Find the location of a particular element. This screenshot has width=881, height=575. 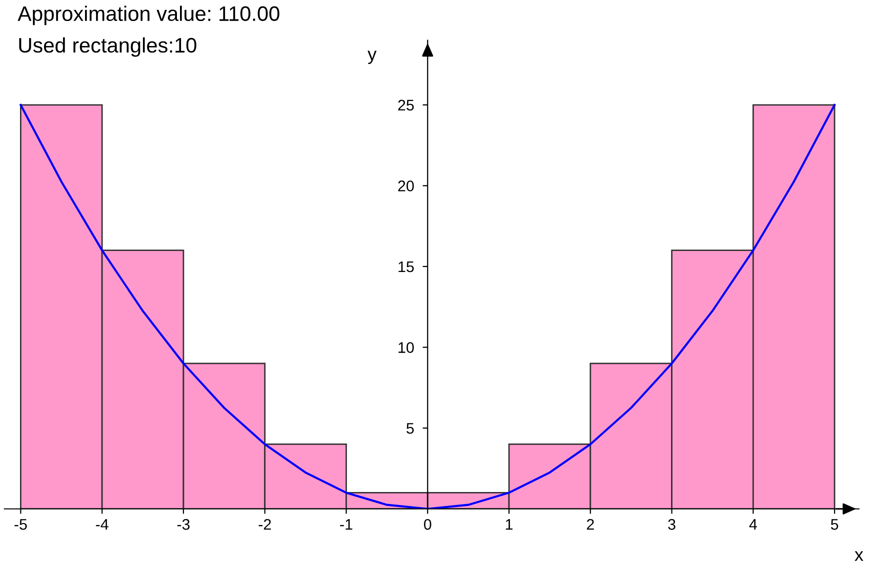

x-tick-label: -2 is located at coordinates (264, 524).